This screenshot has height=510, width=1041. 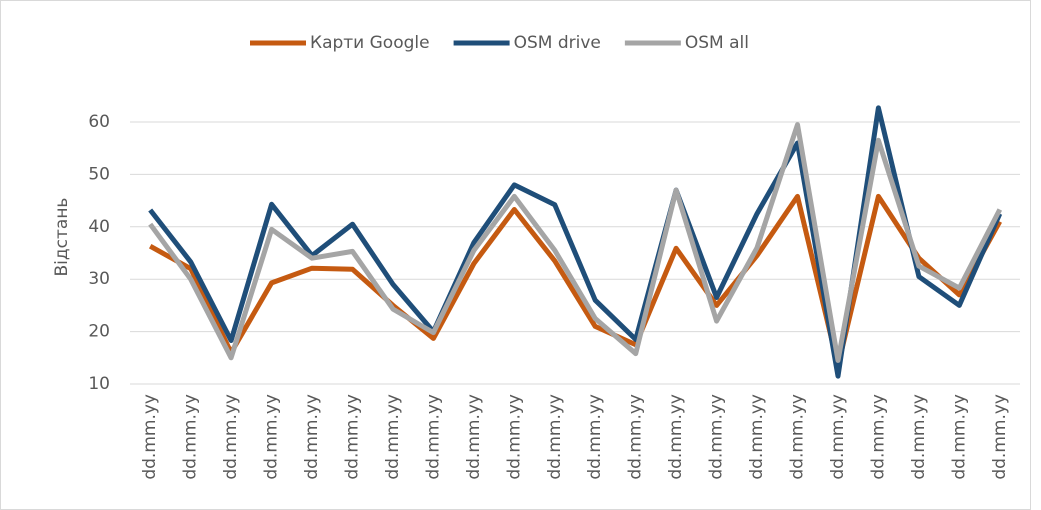 I want to click on y-tick-label: 30, so click(x=99, y=279).